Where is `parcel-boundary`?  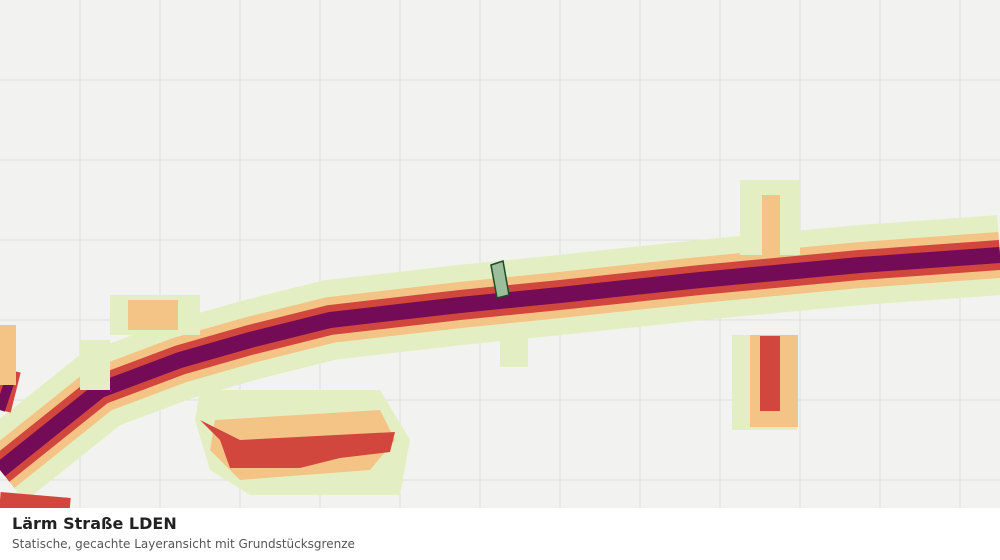
parcel-boundary is located at coordinates (500, 279).